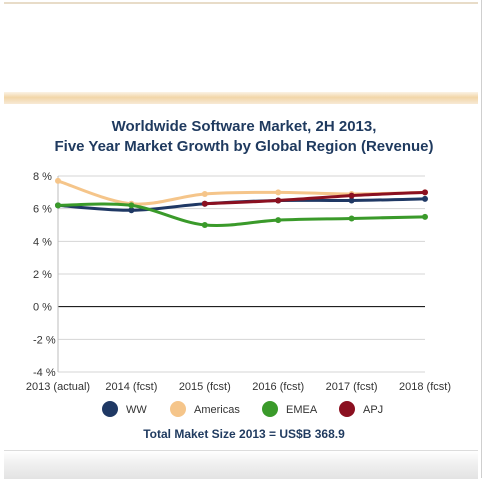  Describe the element at coordinates (373, 410) in the screenshot. I see `legend-label-apj: APJ` at that location.